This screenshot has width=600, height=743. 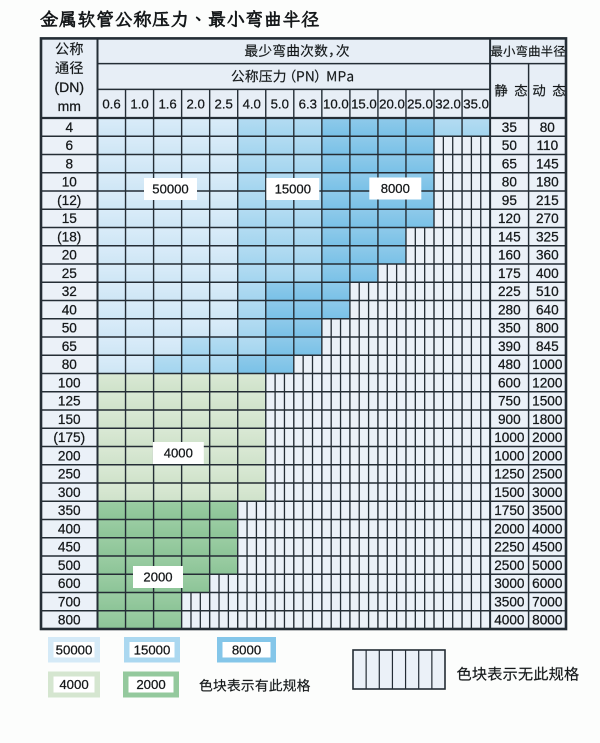 I want to click on svg-text: 95, so click(x=509, y=200).